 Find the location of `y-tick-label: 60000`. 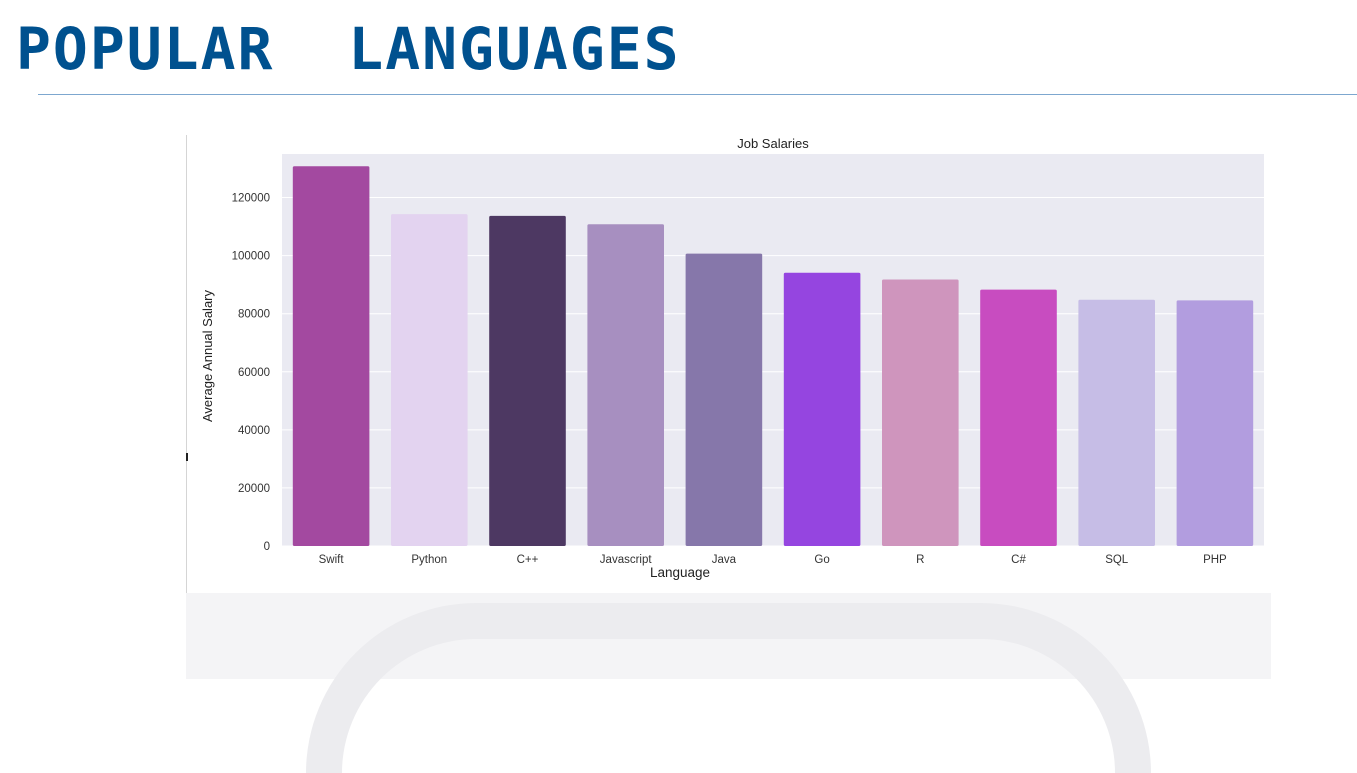

y-tick-label: 60000 is located at coordinates (254, 373).